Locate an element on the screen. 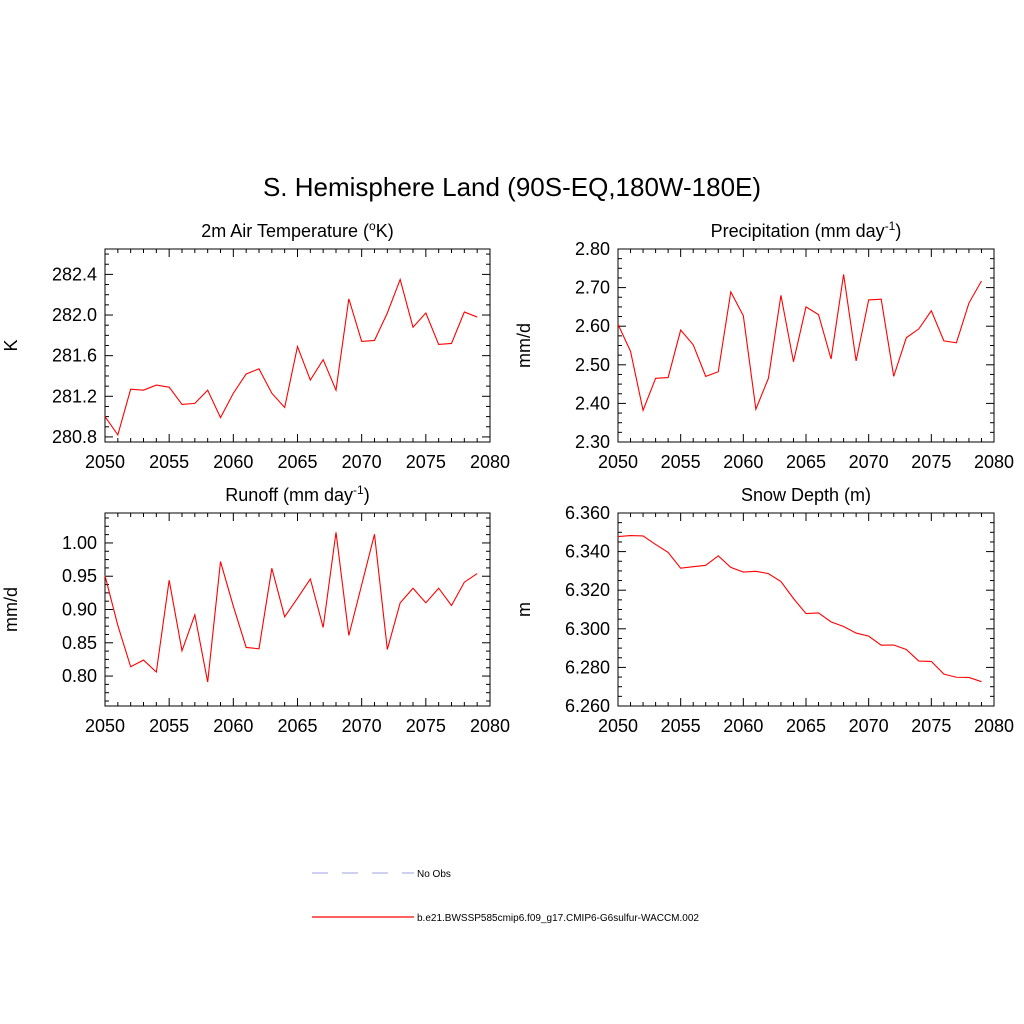  y-tick-label: 6.360 is located at coordinates (587, 513).